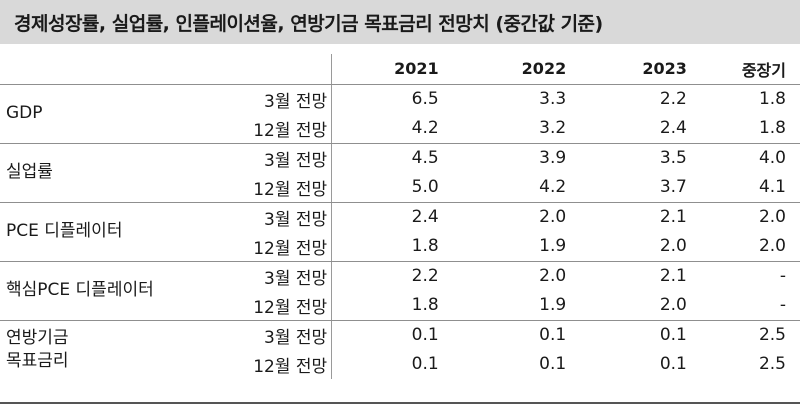 The height and width of the screenshot is (405, 800). I want to click on table-row: 12월 전망 0.1 0.1 0.1 2.5, so click(400, 364).